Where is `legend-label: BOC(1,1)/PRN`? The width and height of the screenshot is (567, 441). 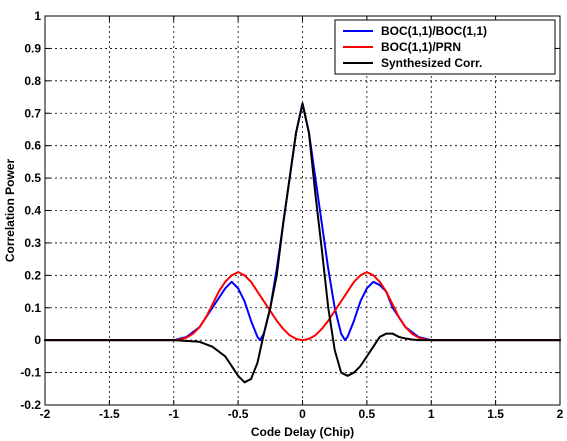 legend-label: BOC(1,1)/PRN is located at coordinates (421, 47).